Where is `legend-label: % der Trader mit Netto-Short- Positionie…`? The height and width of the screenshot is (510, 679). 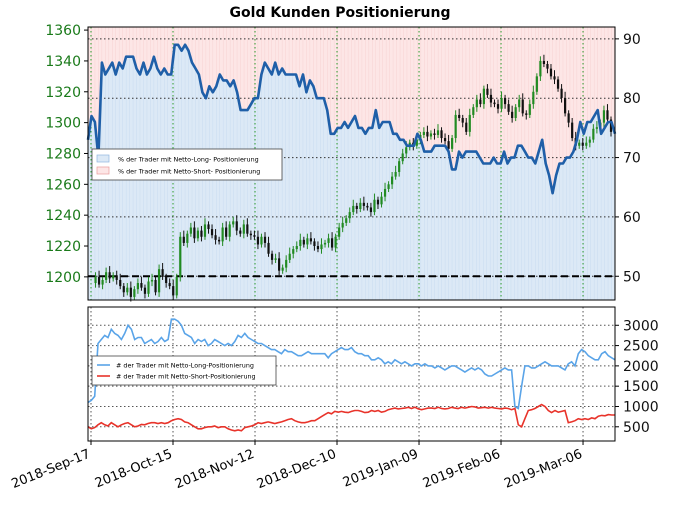 legend-label: % der Trader mit Netto-Short- Positionie… is located at coordinates (189, 172).